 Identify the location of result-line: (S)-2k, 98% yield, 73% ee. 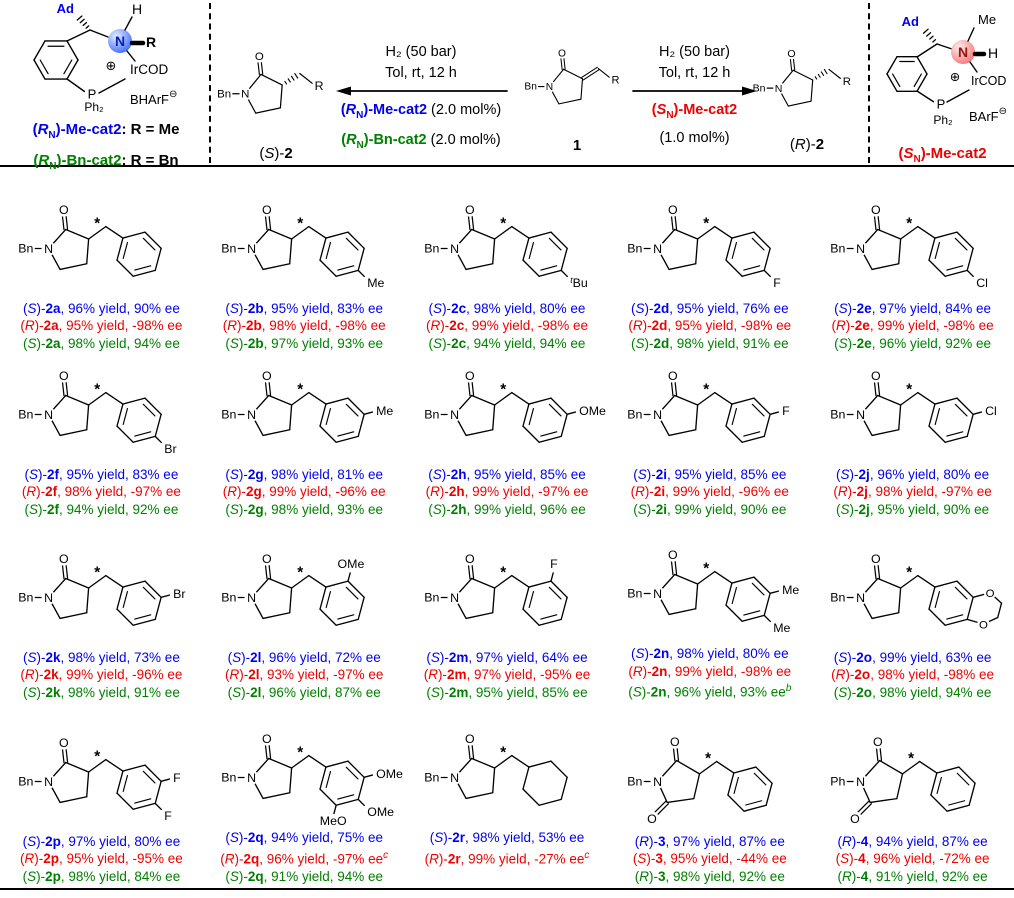
(101, 657).